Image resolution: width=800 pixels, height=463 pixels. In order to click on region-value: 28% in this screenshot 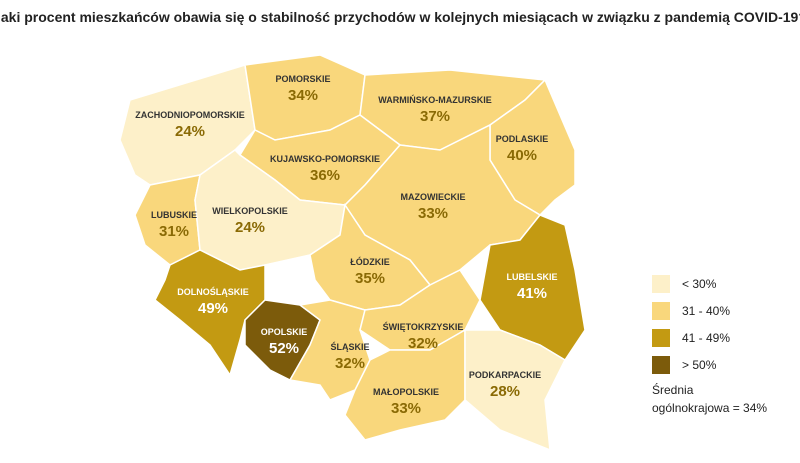, I will do `click(505, 391)`.